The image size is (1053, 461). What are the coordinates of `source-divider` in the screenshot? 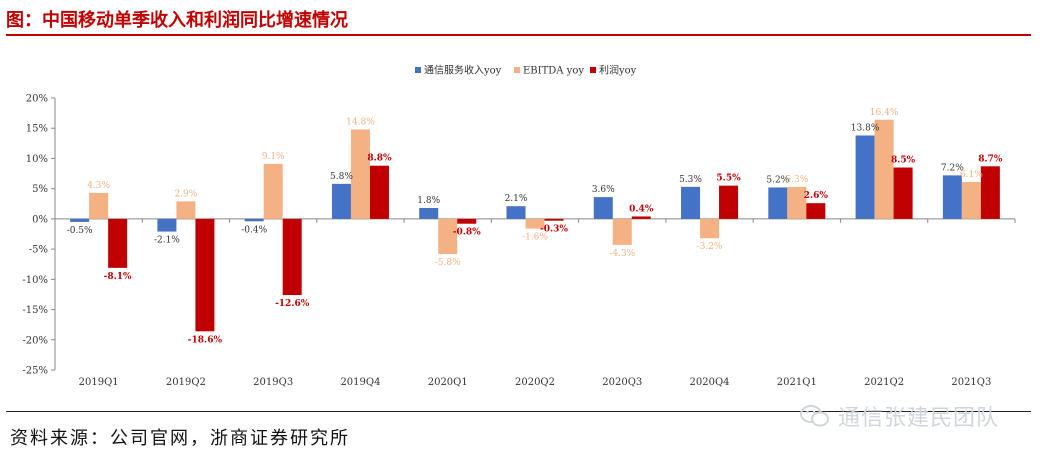 It's located at (518, 411).